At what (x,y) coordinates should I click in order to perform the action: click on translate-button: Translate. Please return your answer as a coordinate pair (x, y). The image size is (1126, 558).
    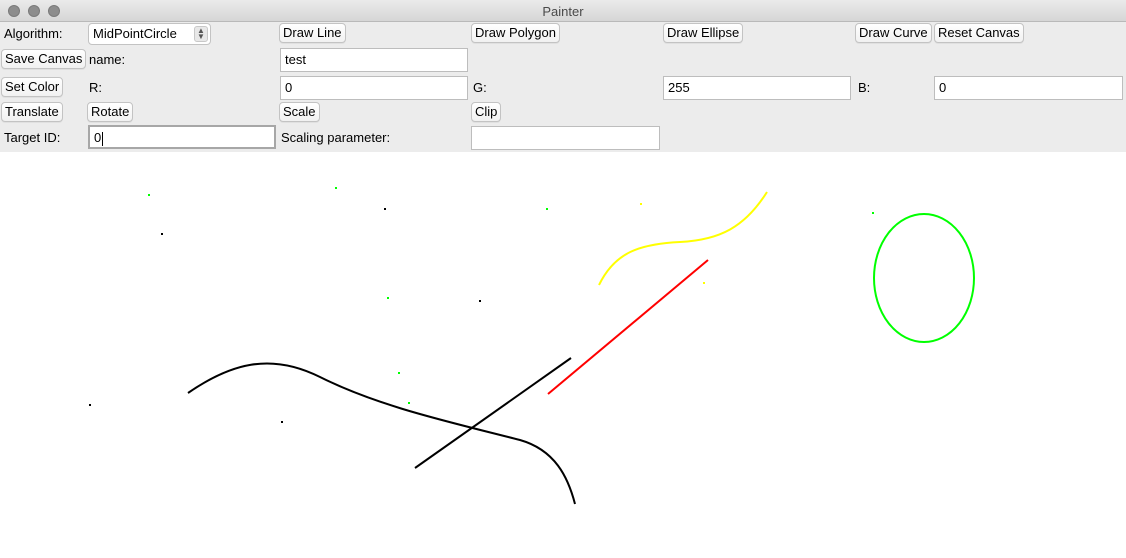
    Looking at the image, I should click on (32, 112).